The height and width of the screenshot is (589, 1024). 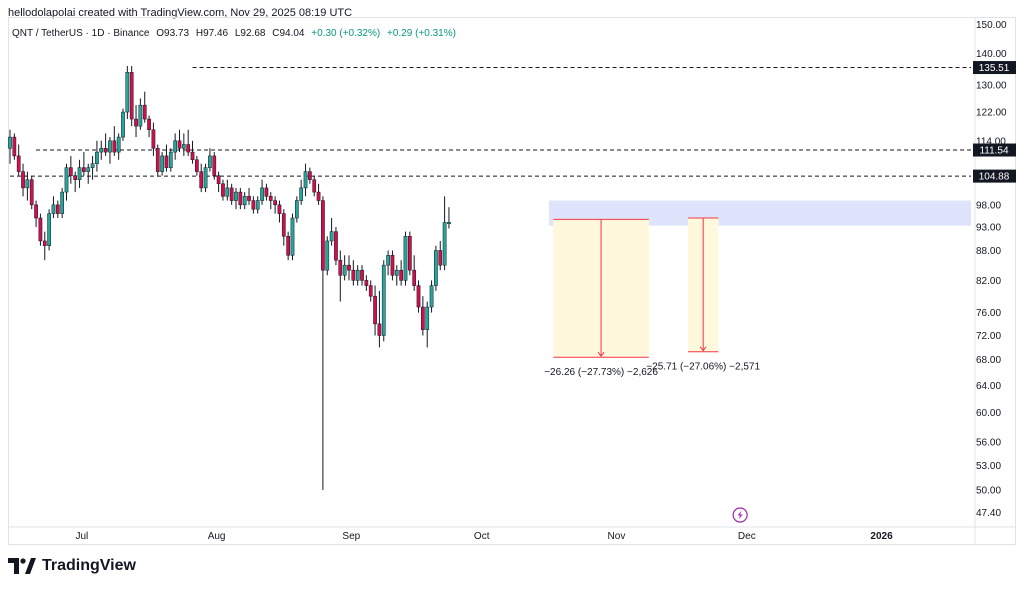 I want to click on y-tick-label: 72.00, so click(x=988, y=336).